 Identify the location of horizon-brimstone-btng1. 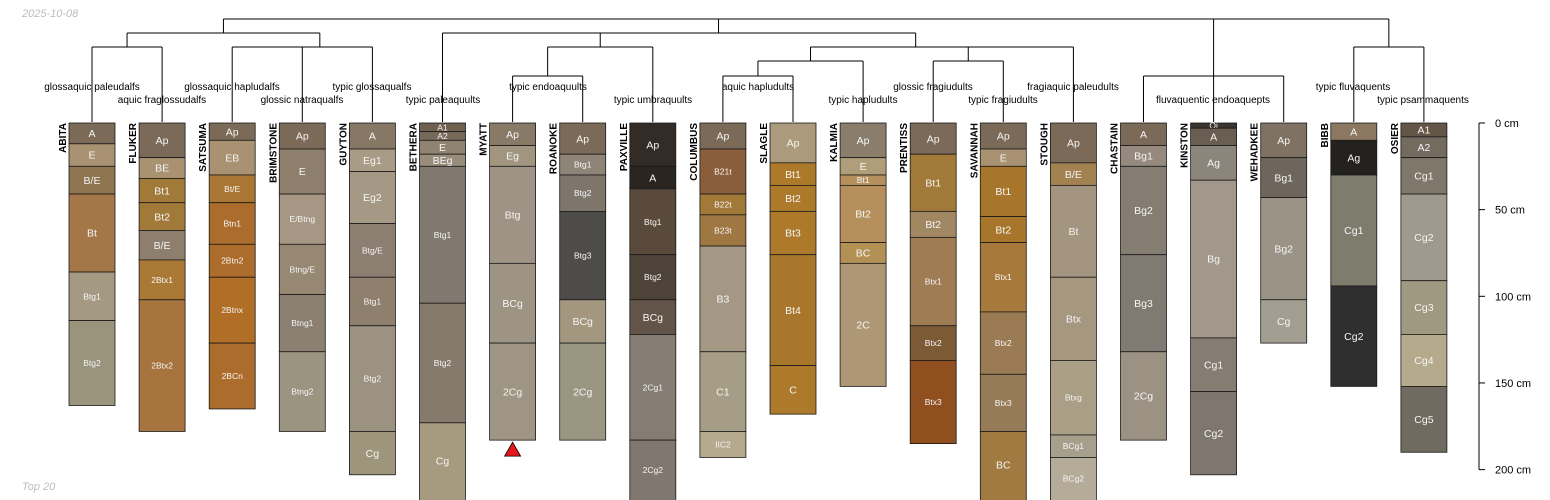
(302, 323).